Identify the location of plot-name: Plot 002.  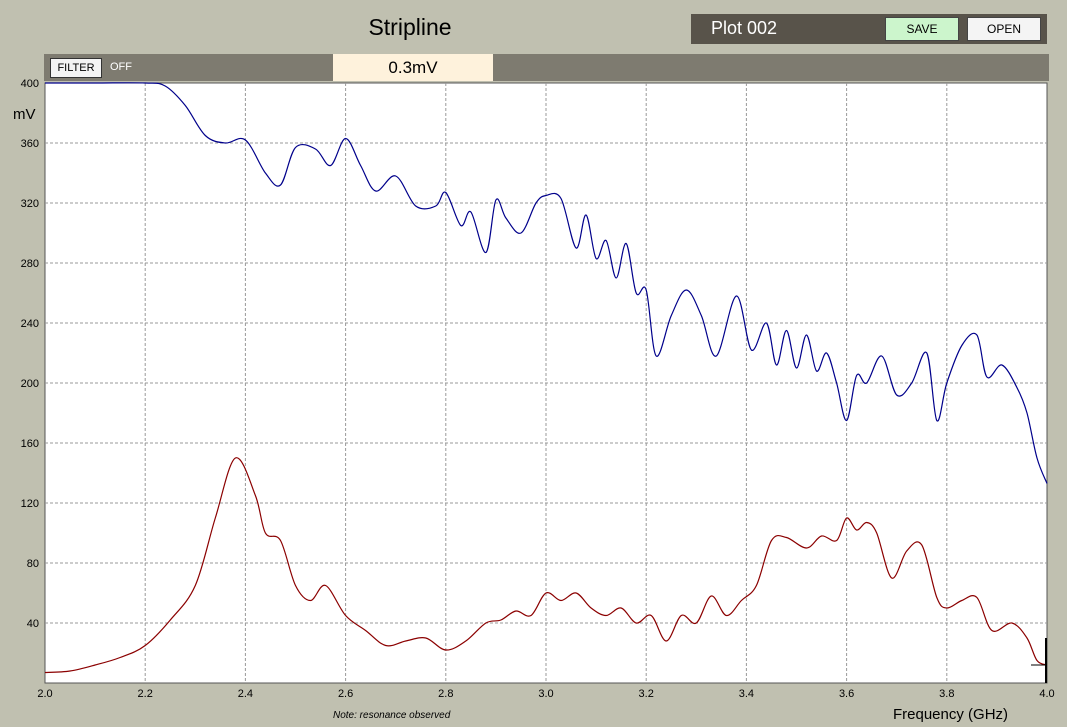
(744, 28).